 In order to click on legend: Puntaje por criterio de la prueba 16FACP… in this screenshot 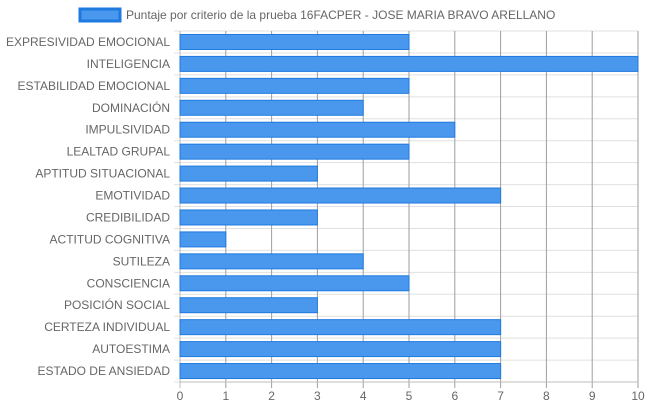, I will do `click(316, 15)`.